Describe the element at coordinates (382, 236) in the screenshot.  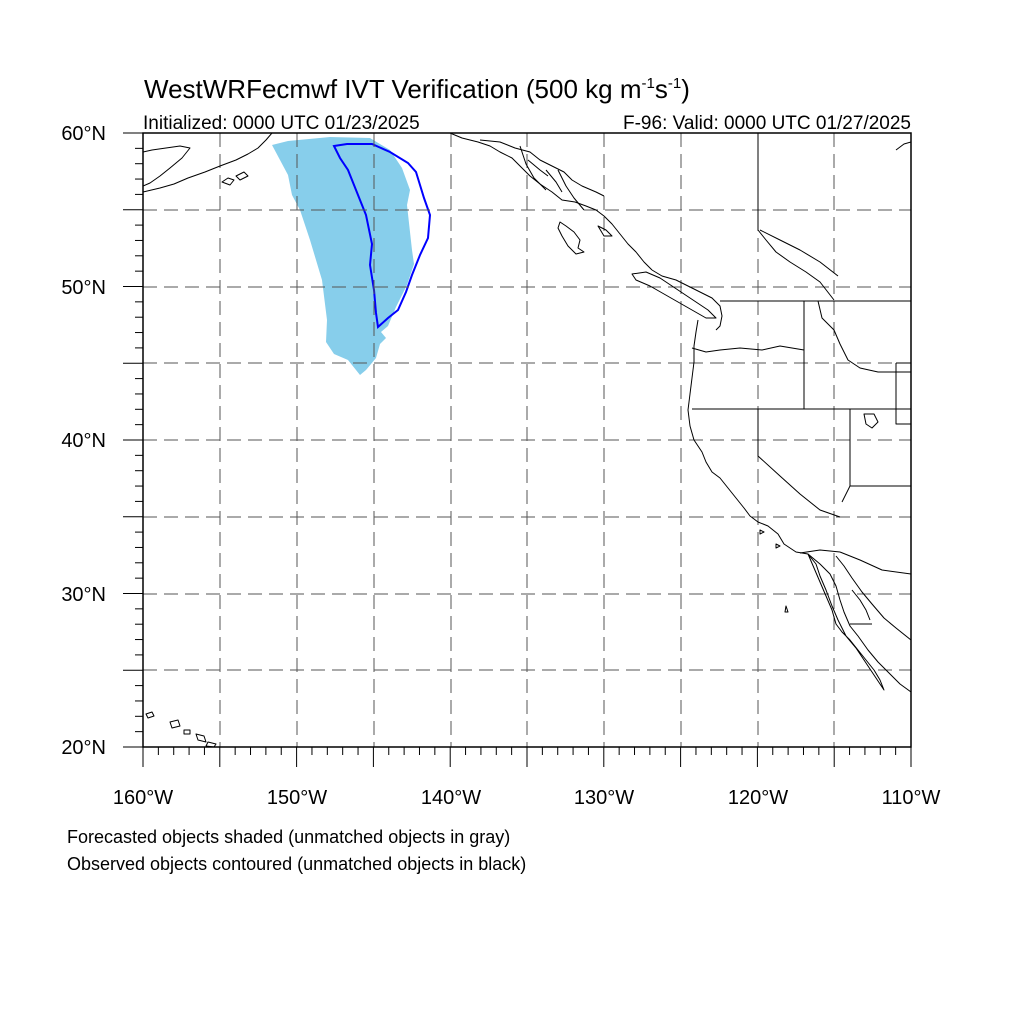
I see `observed-object-contour` at that location.